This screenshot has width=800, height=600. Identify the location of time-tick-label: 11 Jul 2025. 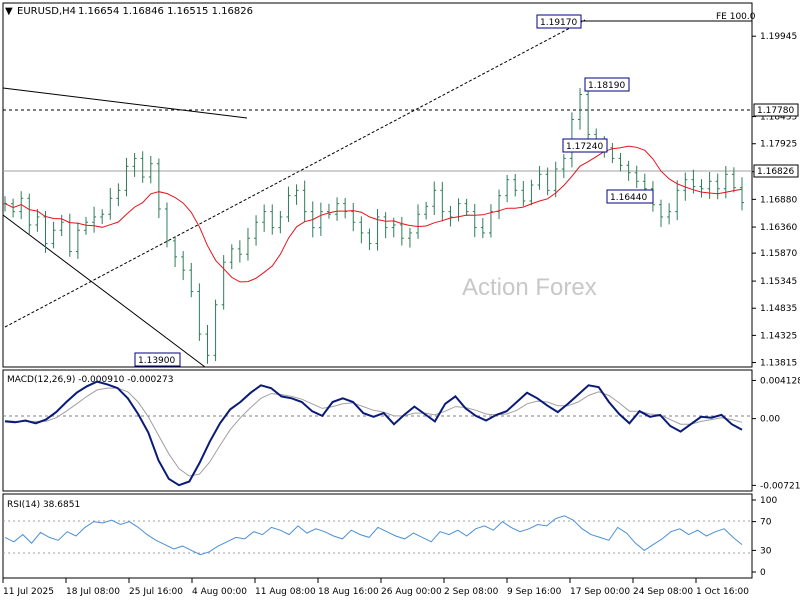
(28, 592).